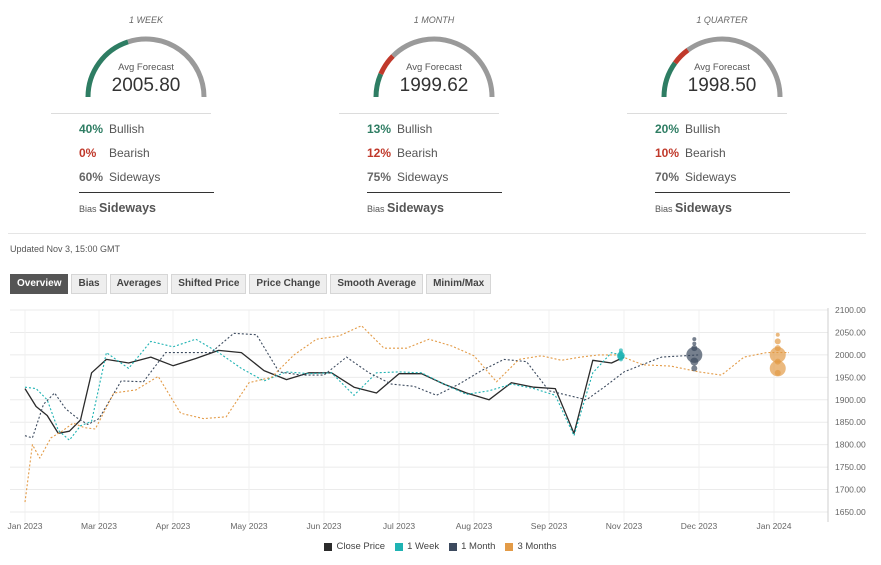  What do you see at coordinates (437, 233) in the screenshot?
I see `section-divider` at bounding box center [437, 233].